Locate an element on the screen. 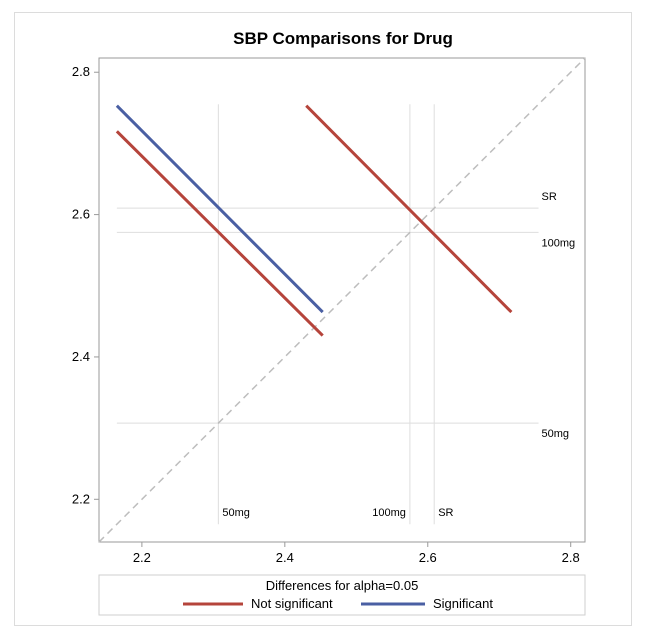  y-tick-label: 2.6 is located at coordinates (81, 214).